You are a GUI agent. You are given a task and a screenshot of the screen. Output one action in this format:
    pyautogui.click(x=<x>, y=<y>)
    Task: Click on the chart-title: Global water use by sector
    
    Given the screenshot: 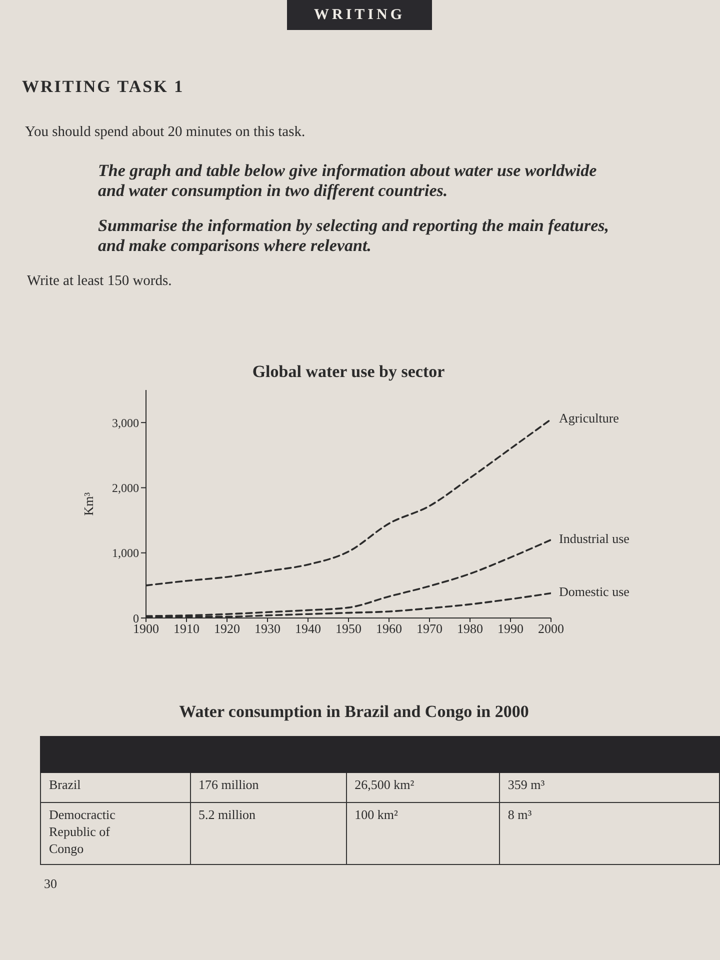 What is the action you would take?
    pyautogui.click(x=348, y=372)
    